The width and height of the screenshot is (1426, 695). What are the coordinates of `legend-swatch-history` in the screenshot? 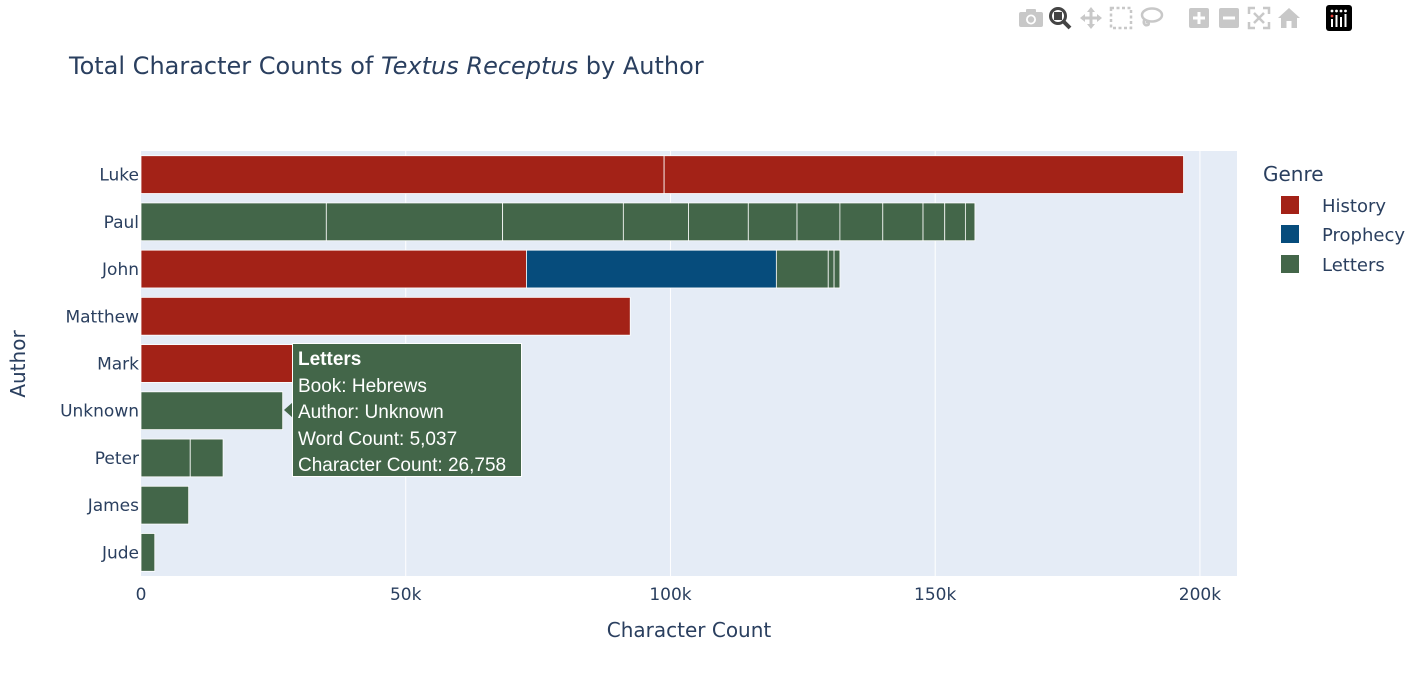 It's located at (1290, 205).